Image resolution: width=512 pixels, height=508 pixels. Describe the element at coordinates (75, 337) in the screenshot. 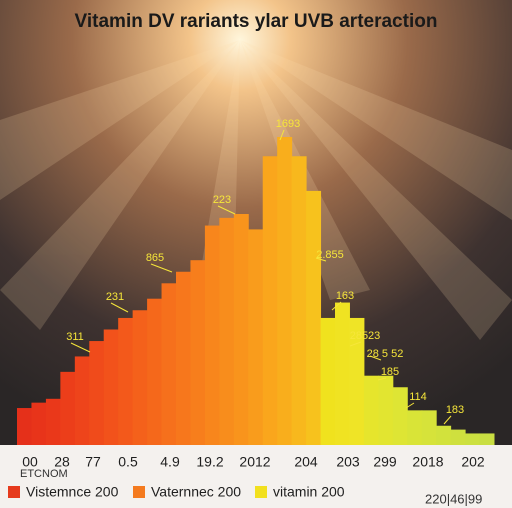

I see `annotation: 311` at that location.